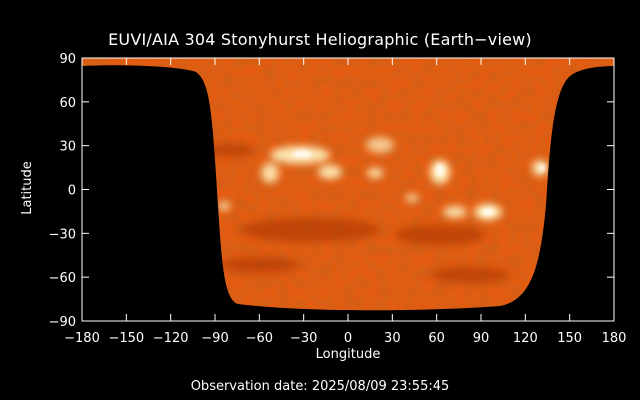  What do you see at coordinates (320, 386) in the screenshot?
I see `observation-date: Observation date: 2025/08/09 23:55:45` at bounding box center [320, 386].